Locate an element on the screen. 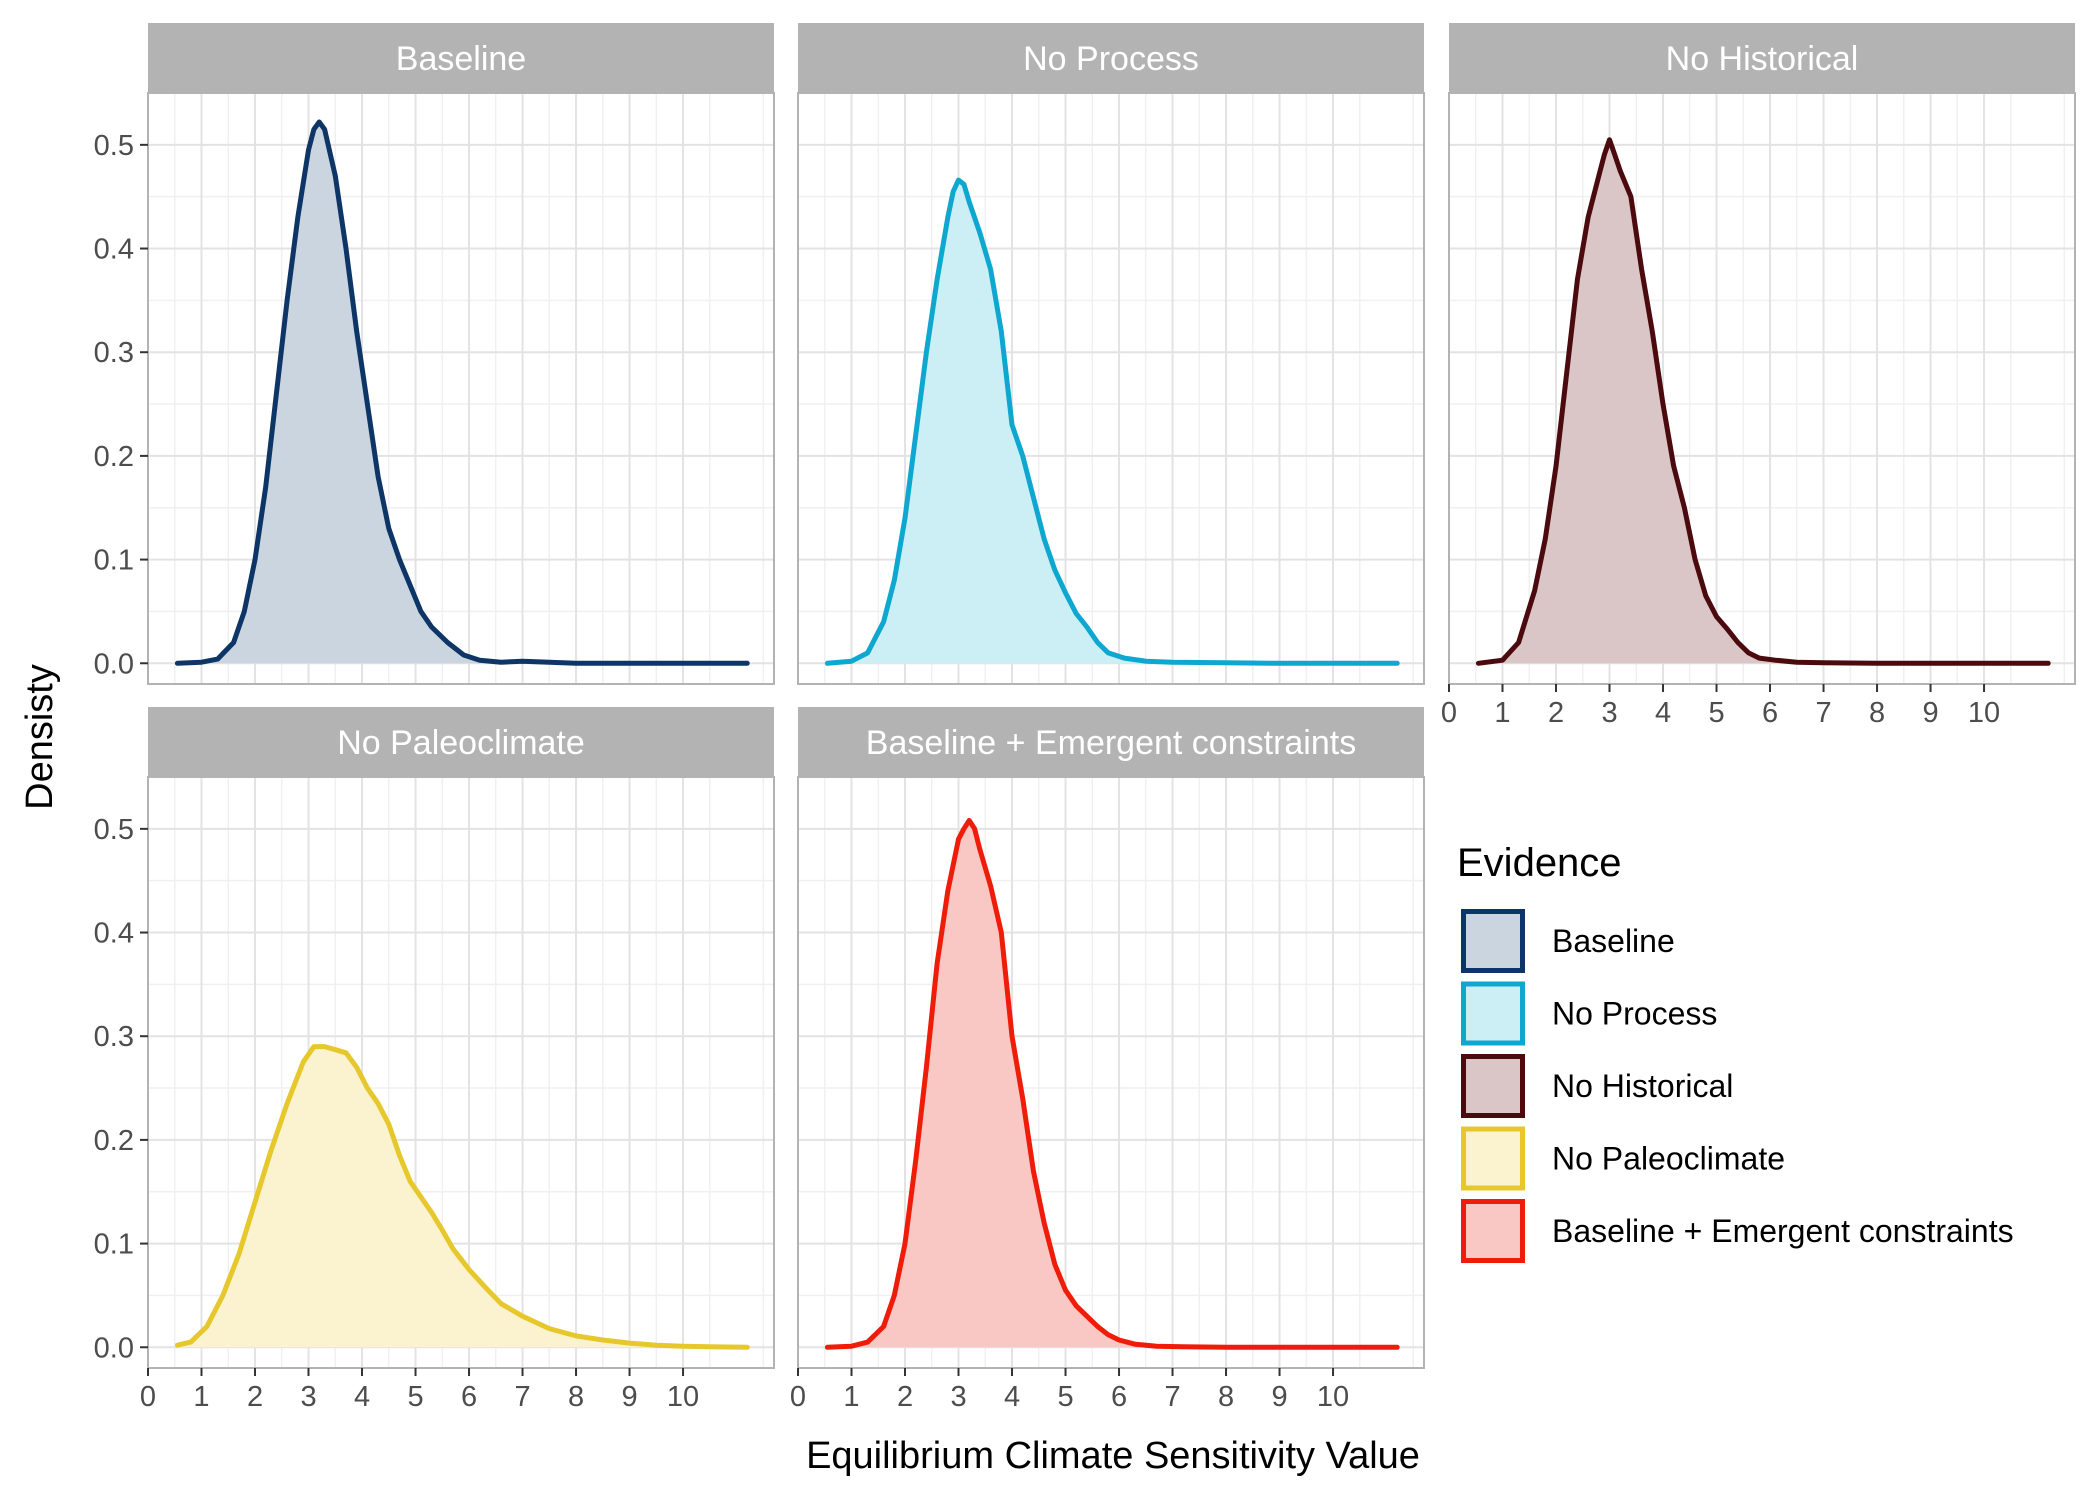 The height and width of the screenshot is (1500, 2100). facet-panel: No Process is located at coordinates (1111, 354).